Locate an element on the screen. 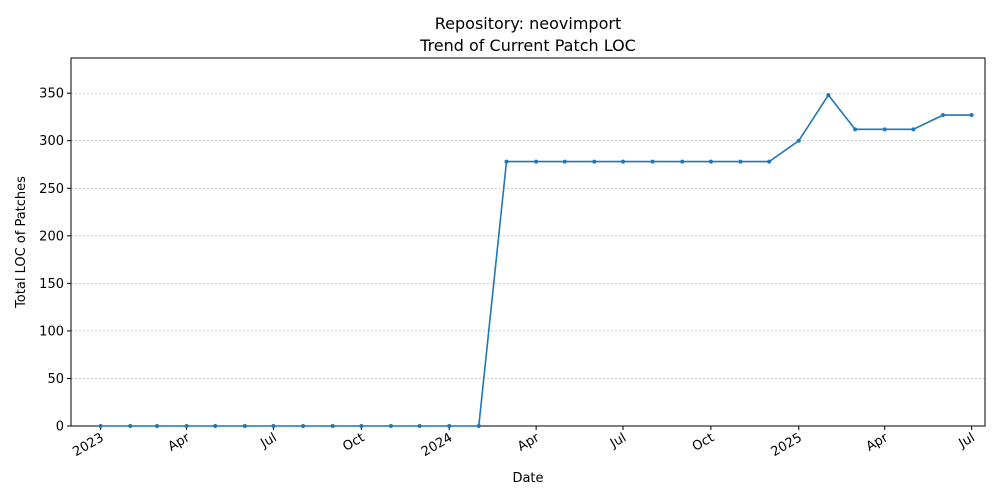 This screenshot has height=500, width=1000. y-tick-label: 100 is located at coordinates (51, 331).